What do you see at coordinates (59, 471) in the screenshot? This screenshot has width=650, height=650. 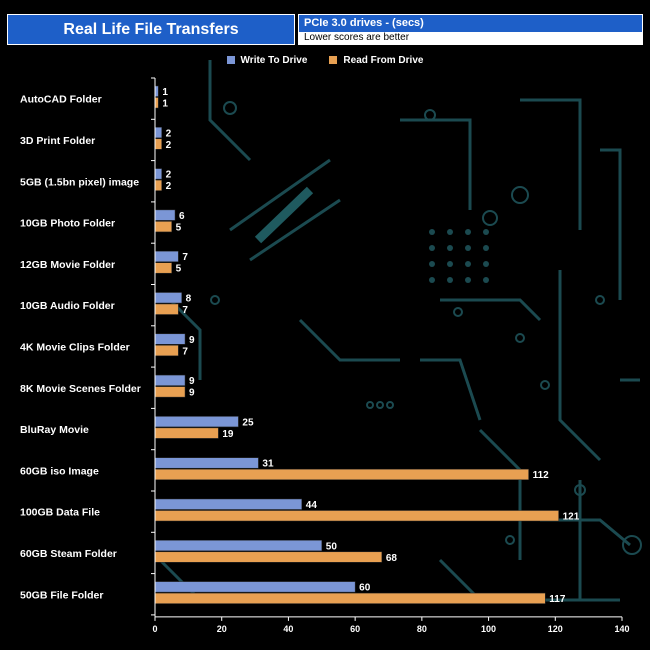 I see `category-label: 60GB iso Image` at bounding box center [59, 471].